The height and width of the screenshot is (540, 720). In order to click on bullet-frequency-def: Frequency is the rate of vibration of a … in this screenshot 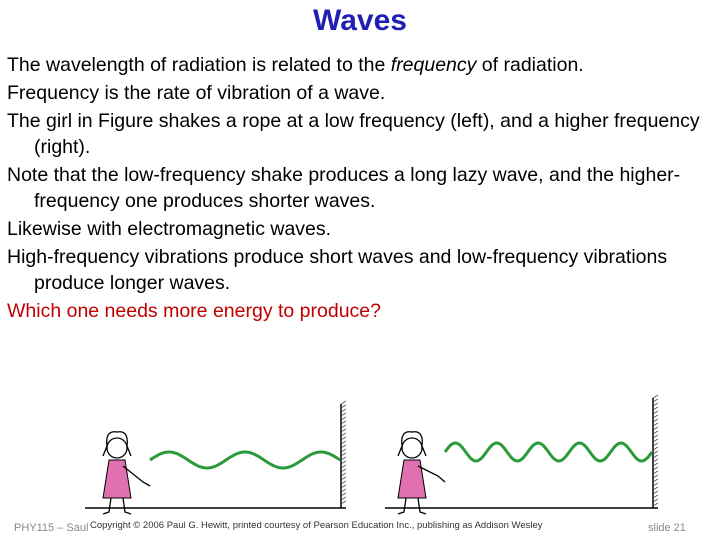, I will do `click(196, 93)`.